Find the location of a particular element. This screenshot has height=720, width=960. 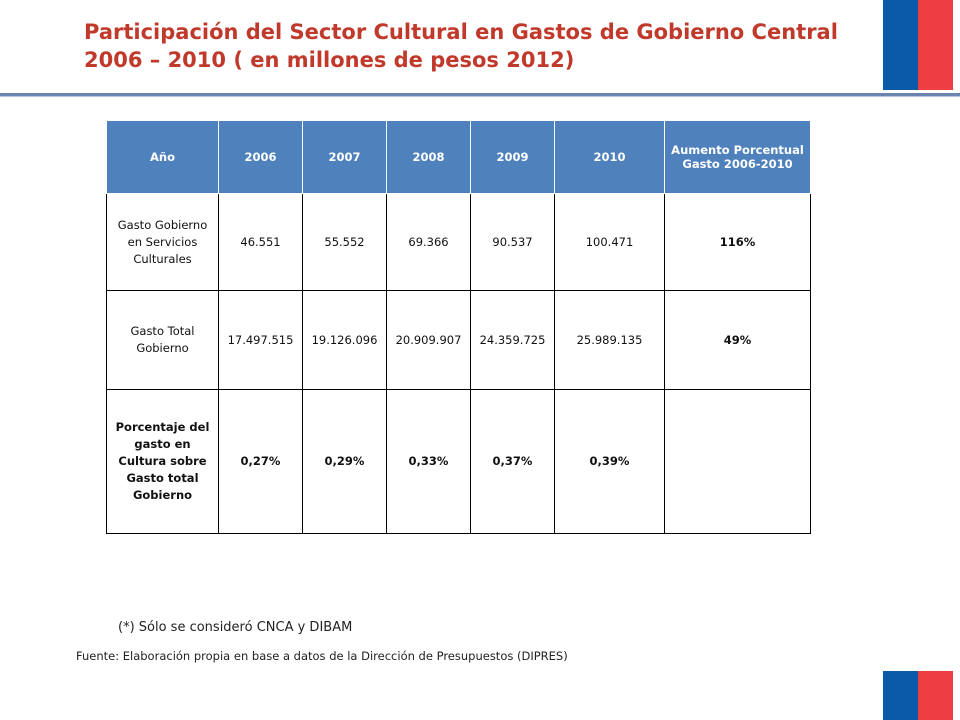

header-cell-increase: Aumento Porcentual Gasto 2006-2010 is located at coordinates (737, 157).